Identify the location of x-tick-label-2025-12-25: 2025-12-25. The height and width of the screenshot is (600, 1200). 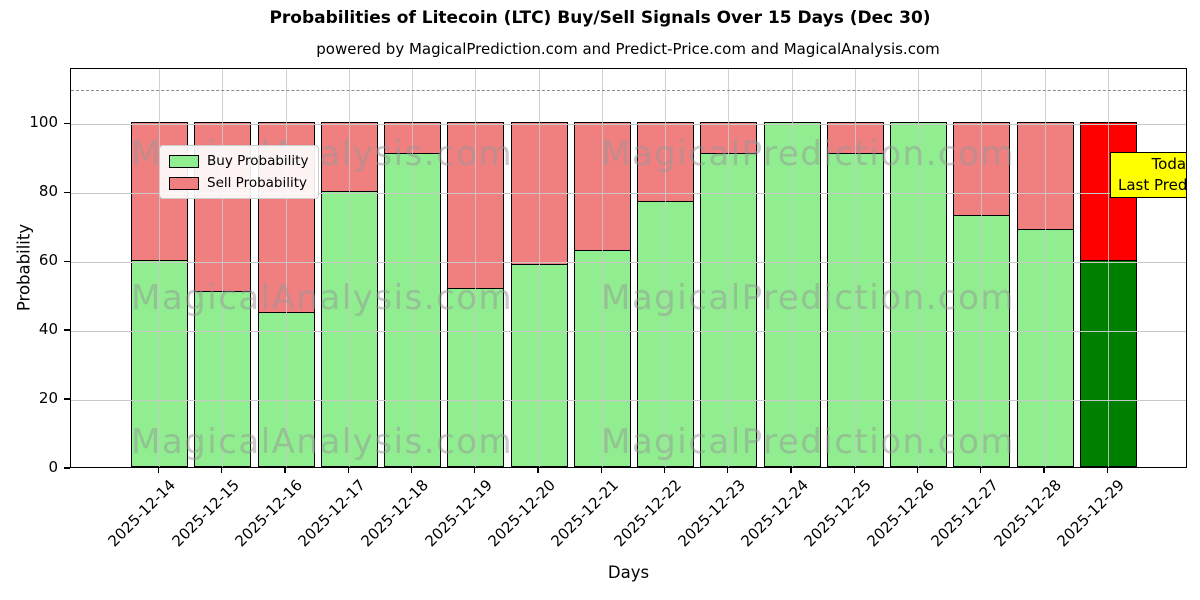
(837, 513).